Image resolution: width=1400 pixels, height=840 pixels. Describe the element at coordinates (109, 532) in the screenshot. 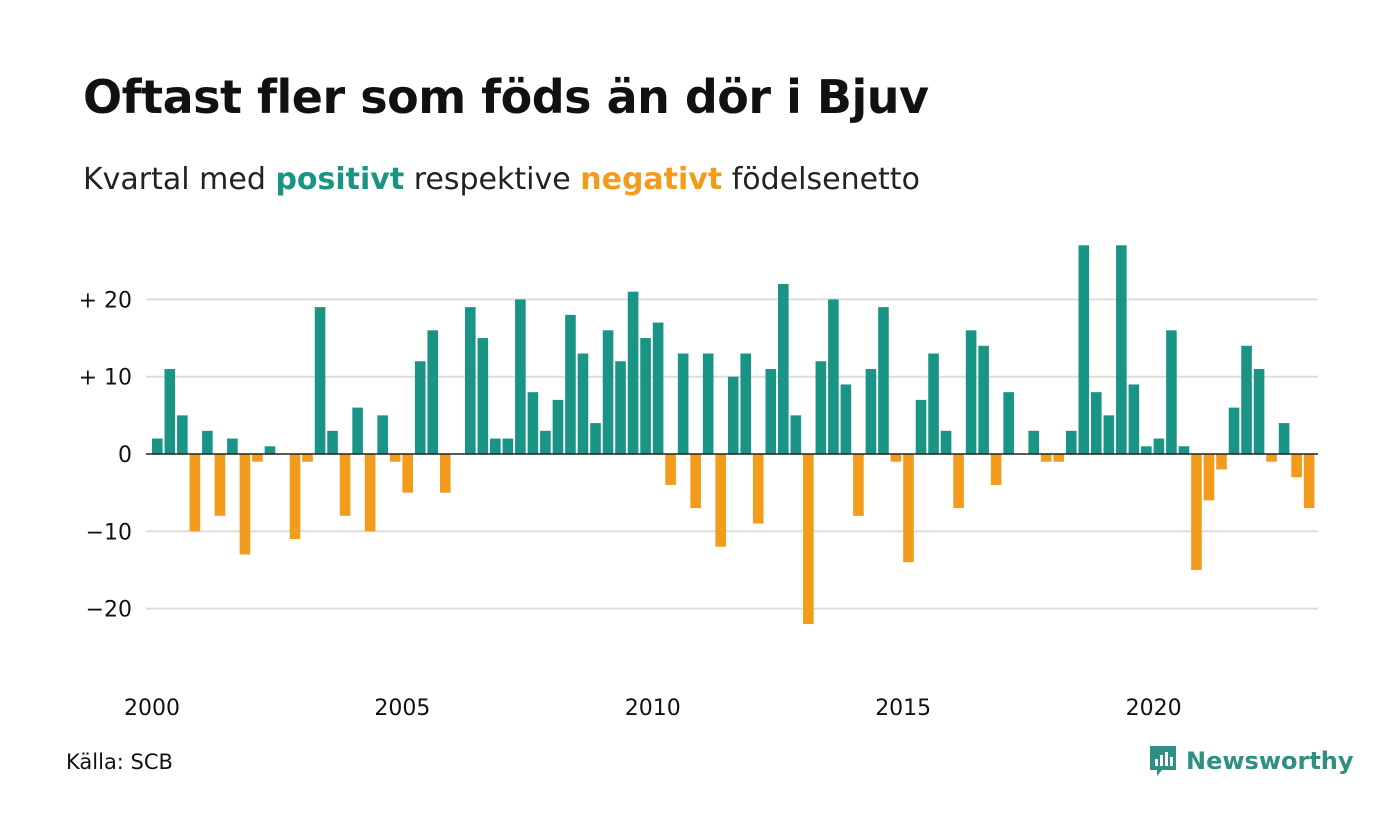

I see `y-tick-label: −10` at that location.